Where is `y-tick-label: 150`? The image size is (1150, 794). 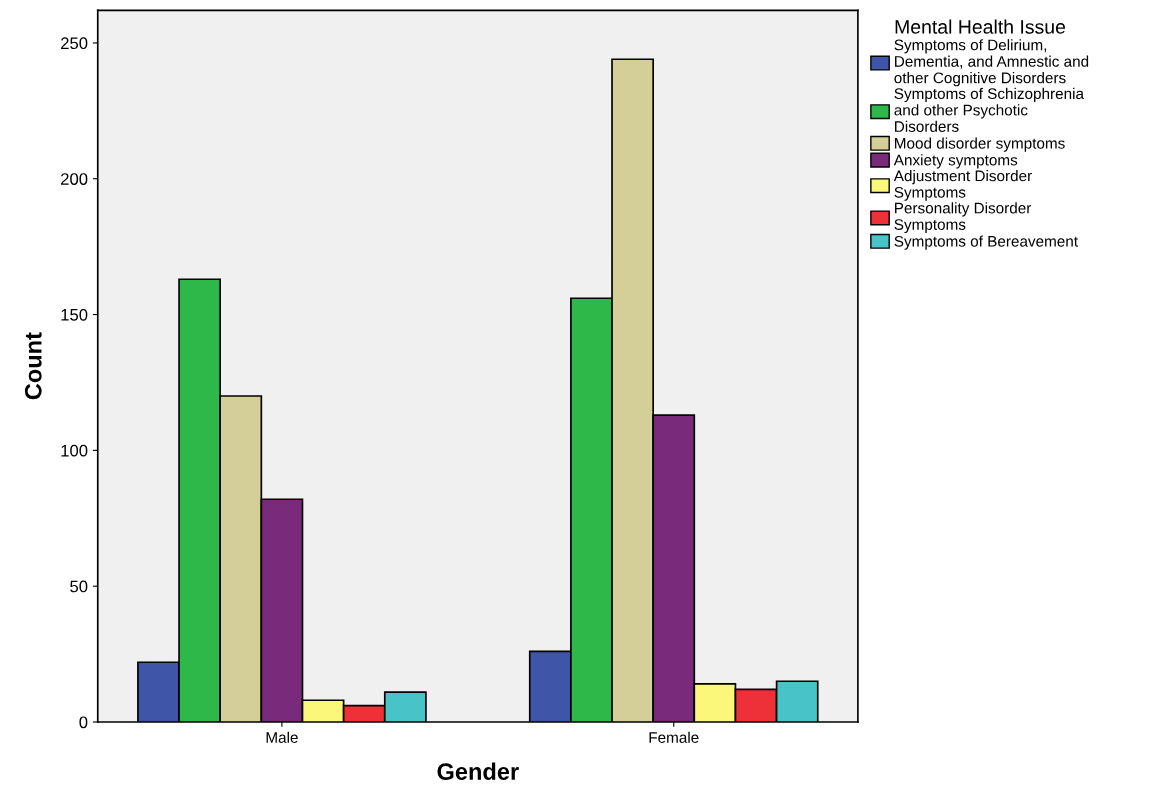
y-tick-label: 150 is located at coordinates (74, 314).